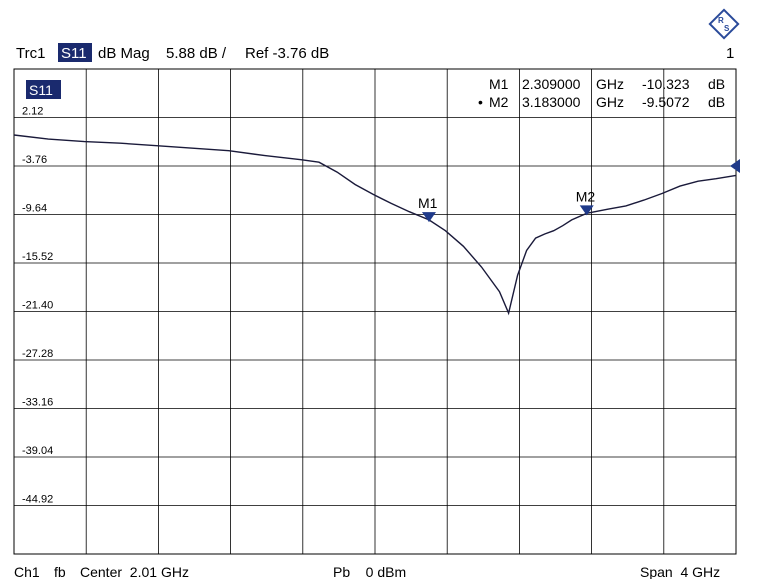 Image resolution: width=770 pixels, height=579 pixels. Describe the element at coordinates (730, 53) in the screenshot. I see `channel-number: 1` at that location.